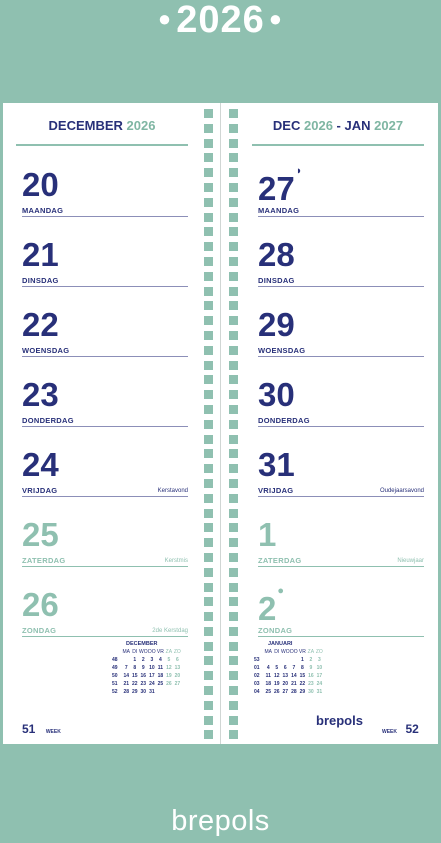  Describe the element at coordinates (400, 729) in the screenshot. I see `right-week-footer: WEEK 52` at that location.